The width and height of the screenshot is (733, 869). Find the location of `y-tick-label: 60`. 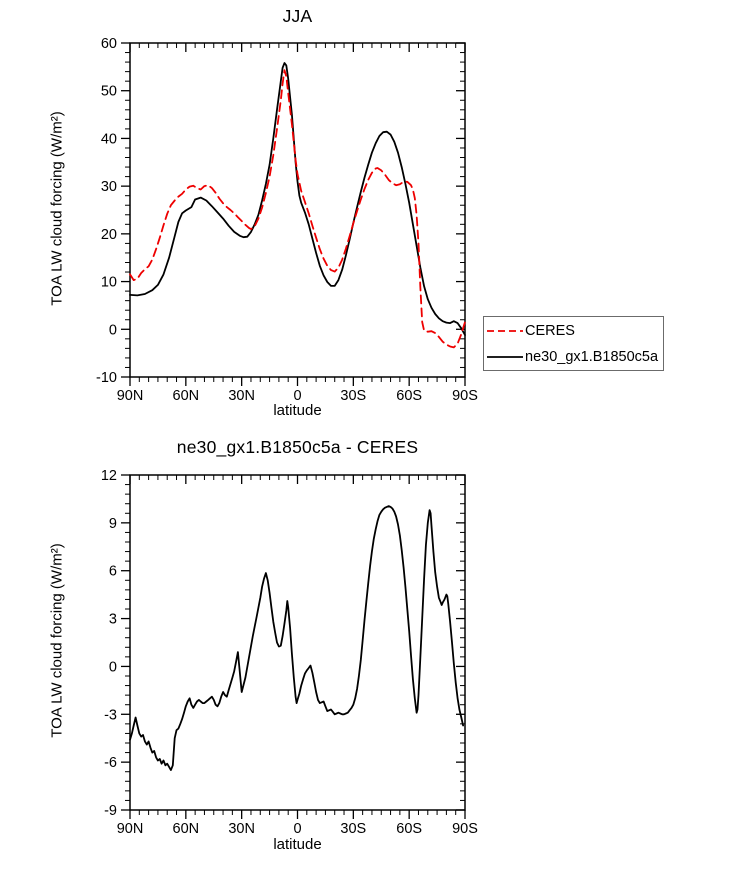

y-tick-label: 60 is located at coordinates (109, 44).